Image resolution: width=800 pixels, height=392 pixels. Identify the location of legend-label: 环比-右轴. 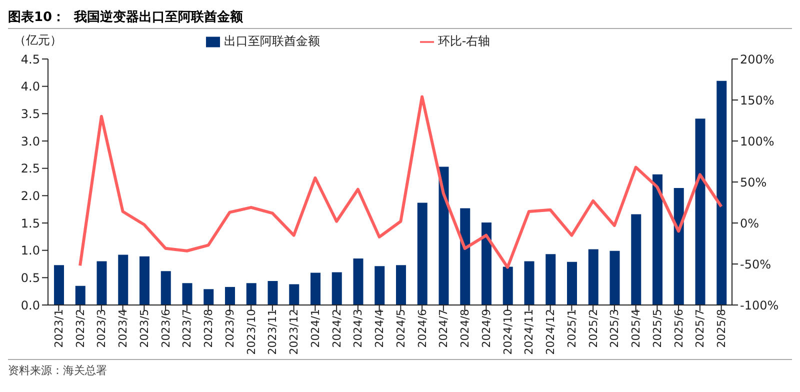
(464, 41).